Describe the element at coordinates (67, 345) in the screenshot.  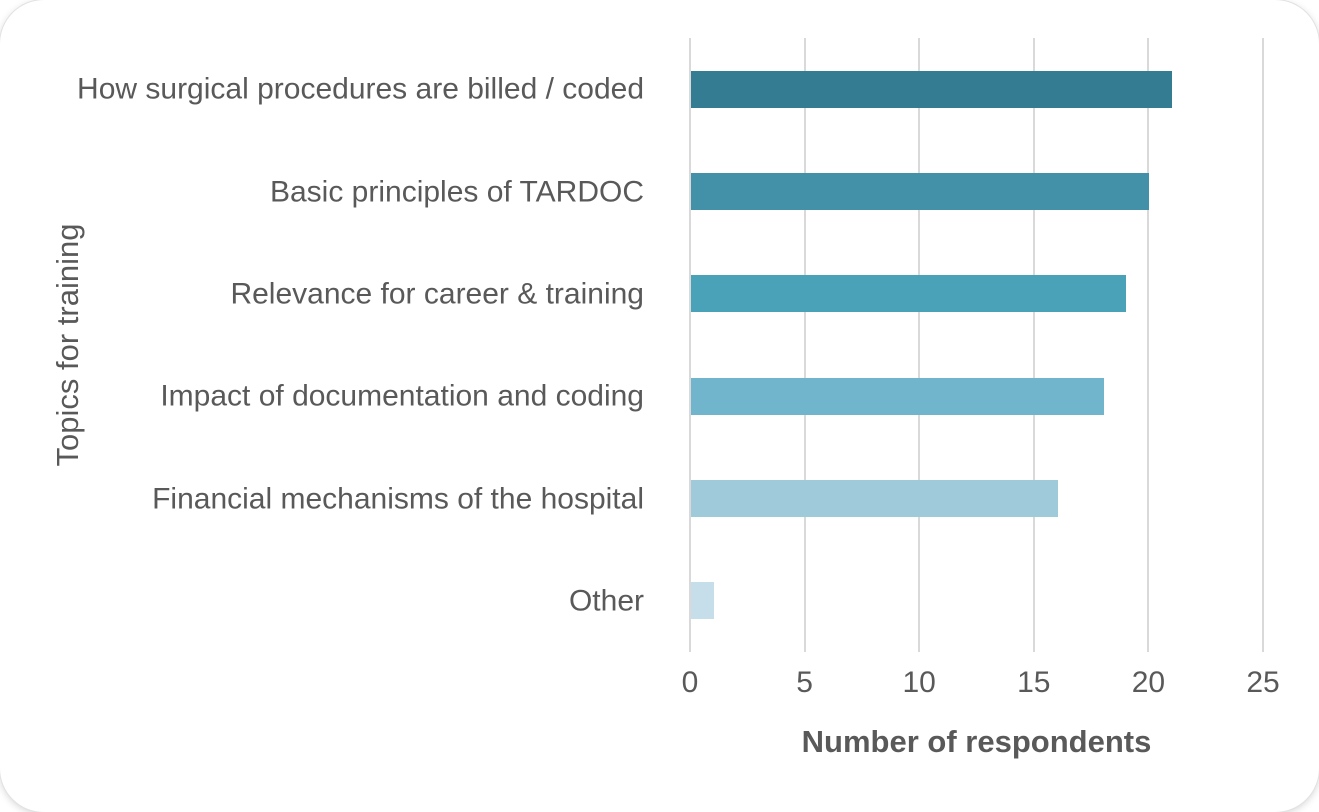
I see `y-axis-title: Topics for training` at that location.